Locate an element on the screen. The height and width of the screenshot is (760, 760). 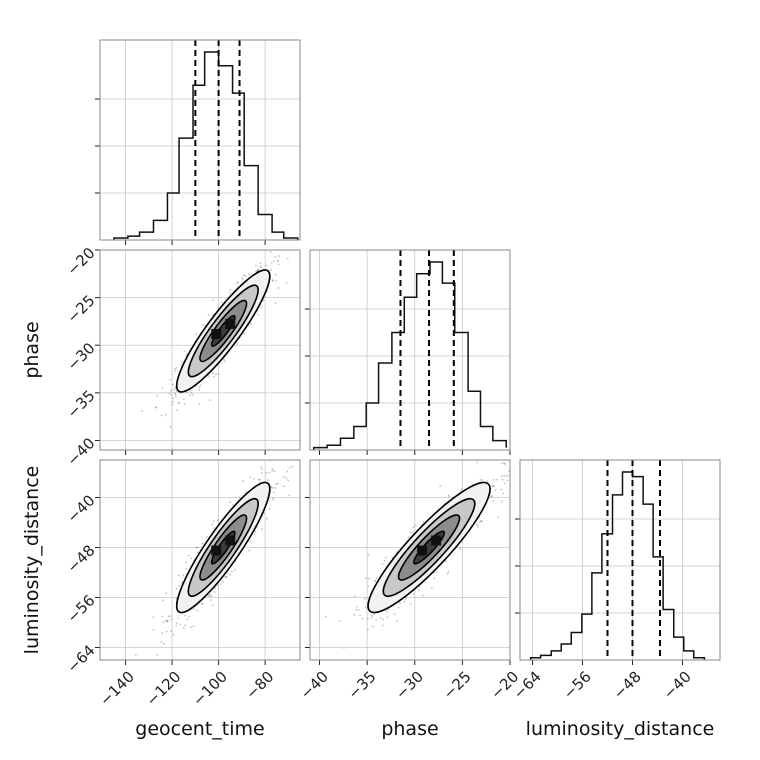
x-tick-label-luminosity_distance: −48 is located at coordinates (627, 685).